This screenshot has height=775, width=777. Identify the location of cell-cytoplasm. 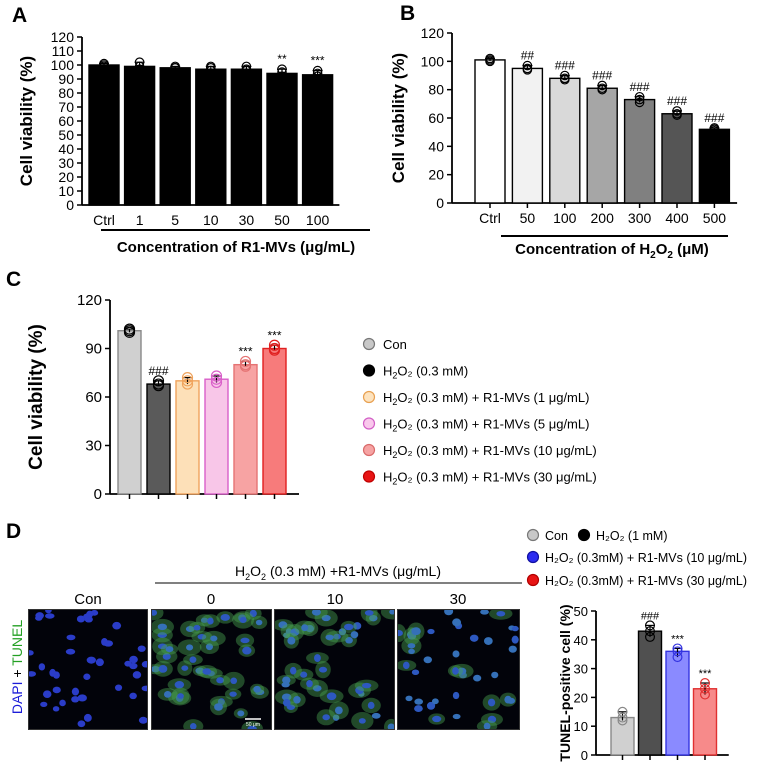
(252, 725).